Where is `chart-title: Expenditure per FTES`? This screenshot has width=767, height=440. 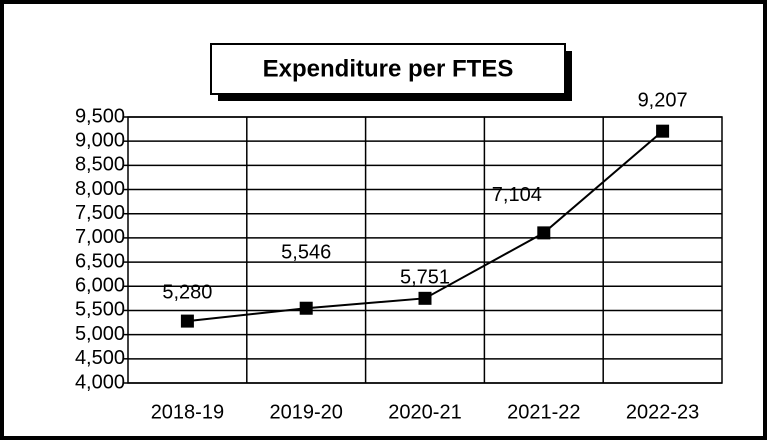 chart-title: Expenditure per FTES is located at coordinates (388, 68).